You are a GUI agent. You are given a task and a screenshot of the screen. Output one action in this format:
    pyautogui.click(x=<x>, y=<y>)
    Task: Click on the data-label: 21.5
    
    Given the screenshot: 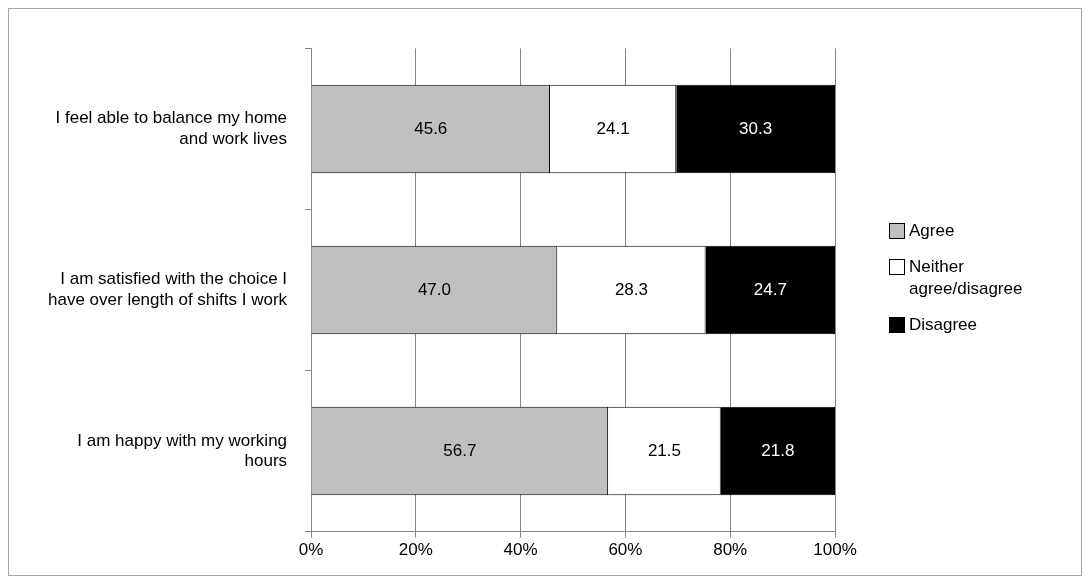 What is the action you would take?
    pyautogui.click(x=664, y=450)
    